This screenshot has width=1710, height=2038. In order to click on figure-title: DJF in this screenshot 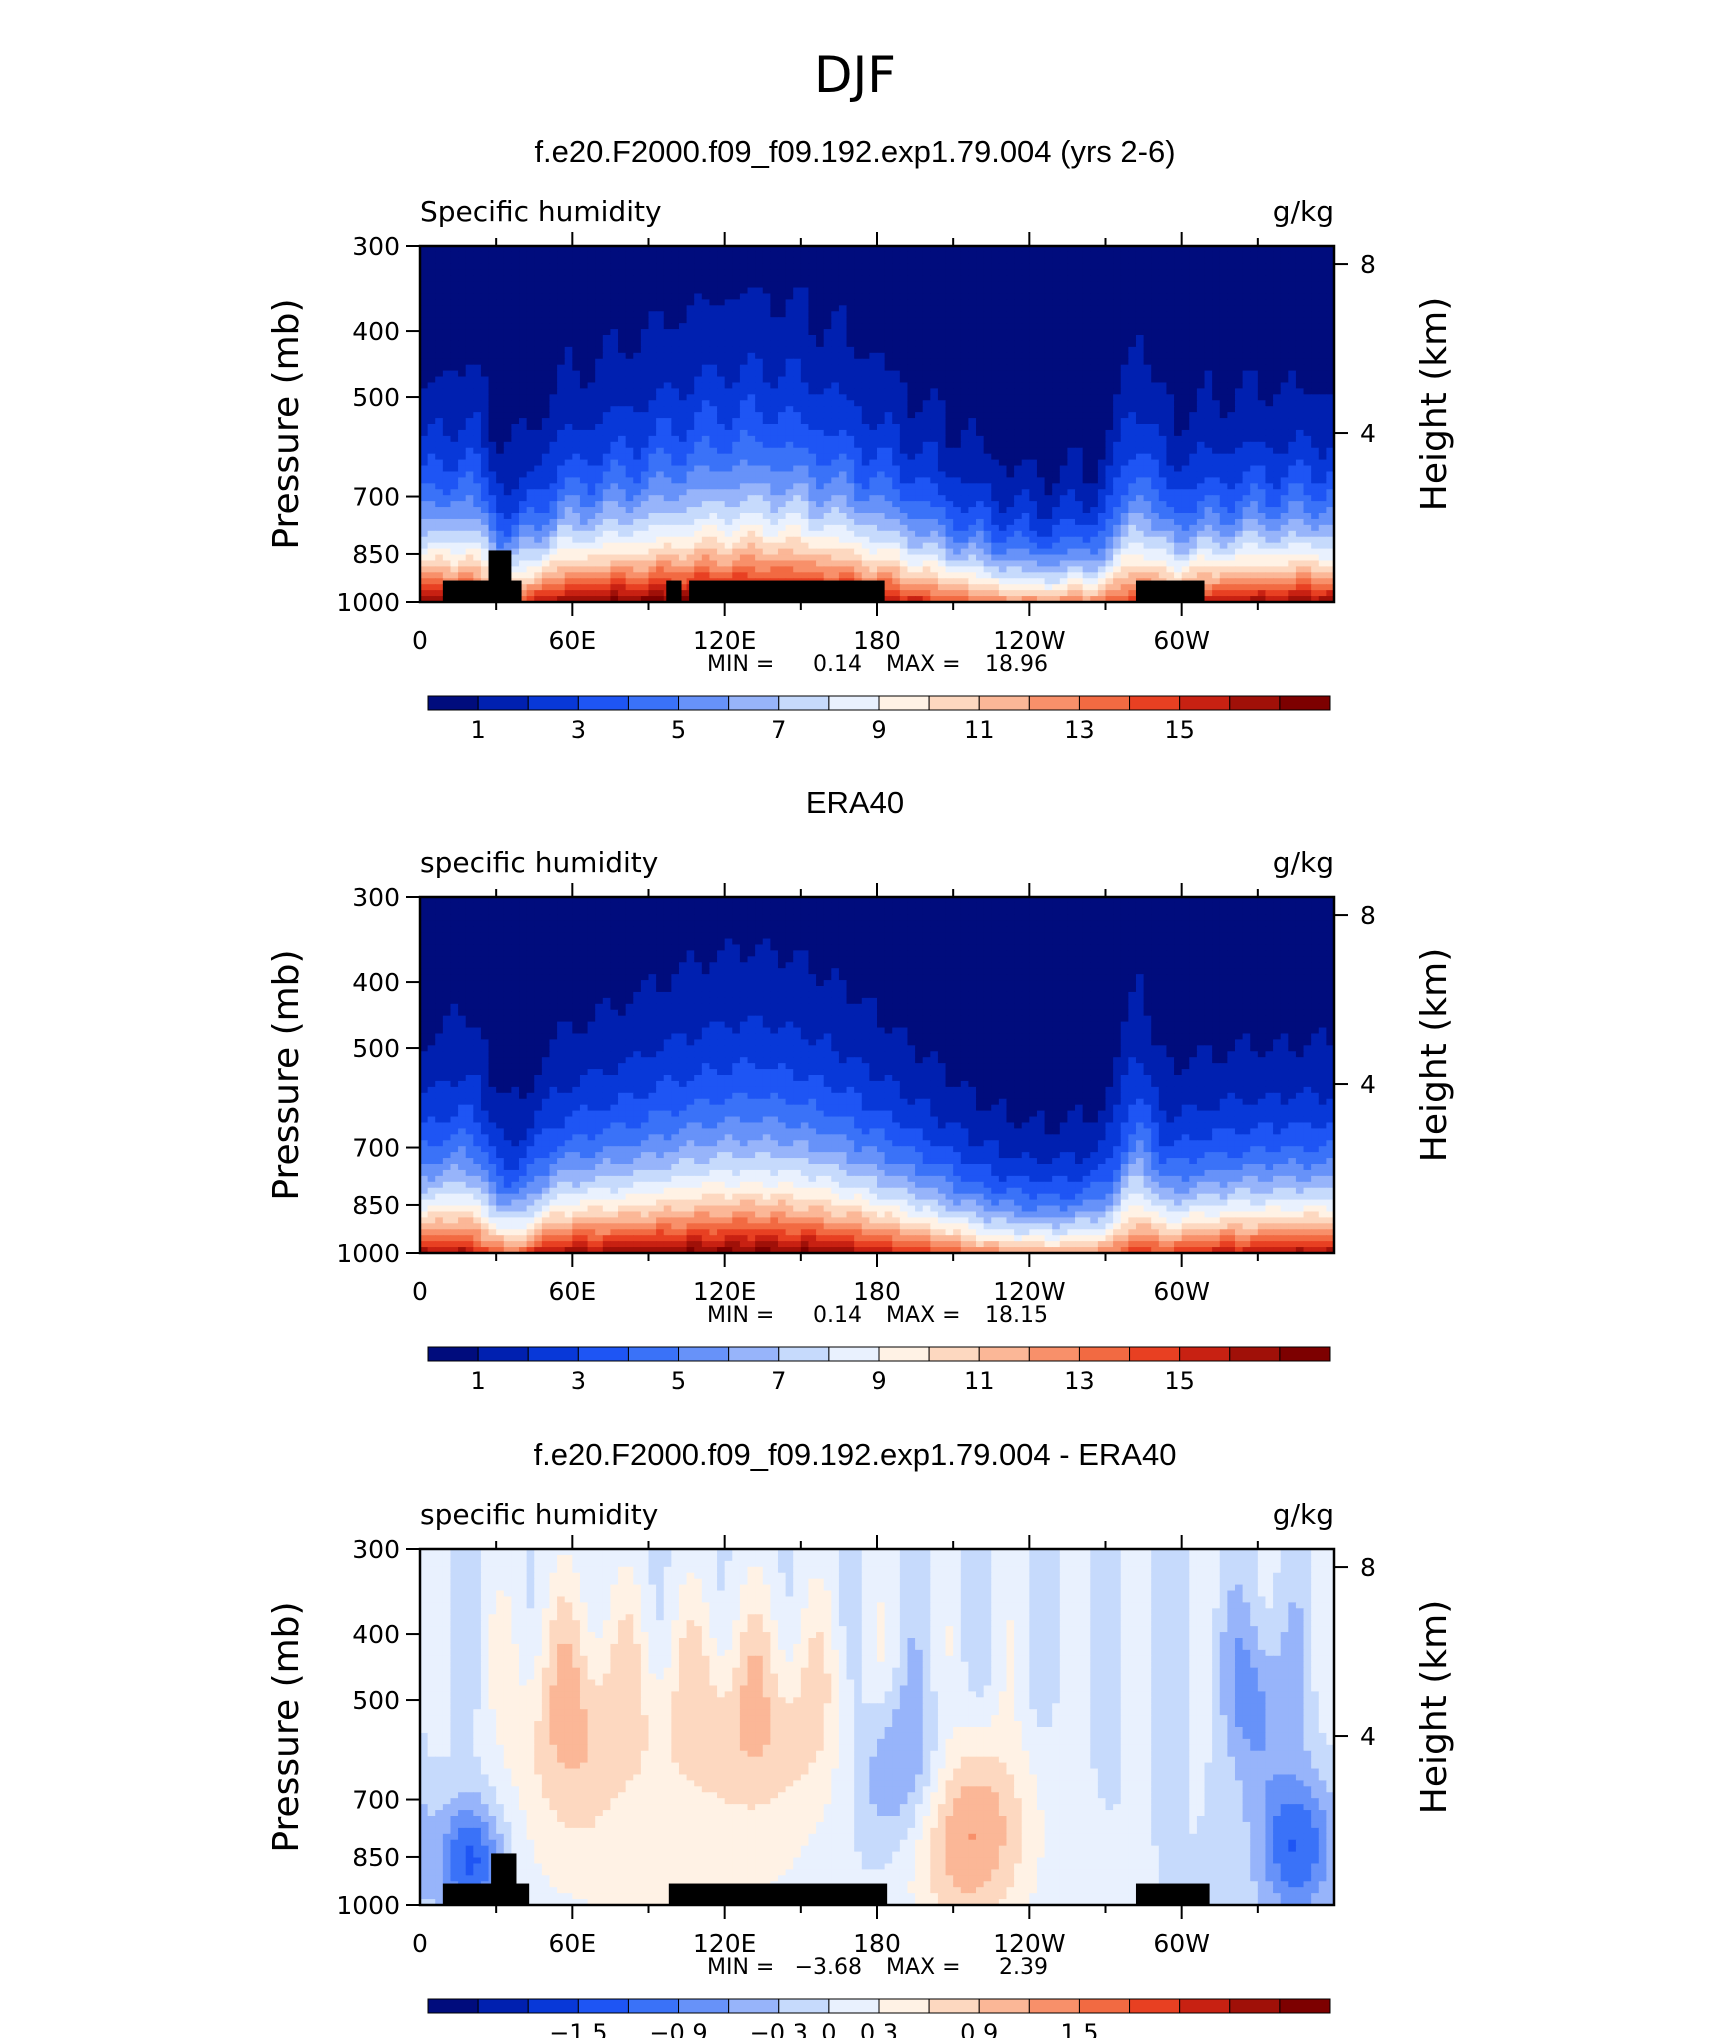, I will do `click(855, 75)`.